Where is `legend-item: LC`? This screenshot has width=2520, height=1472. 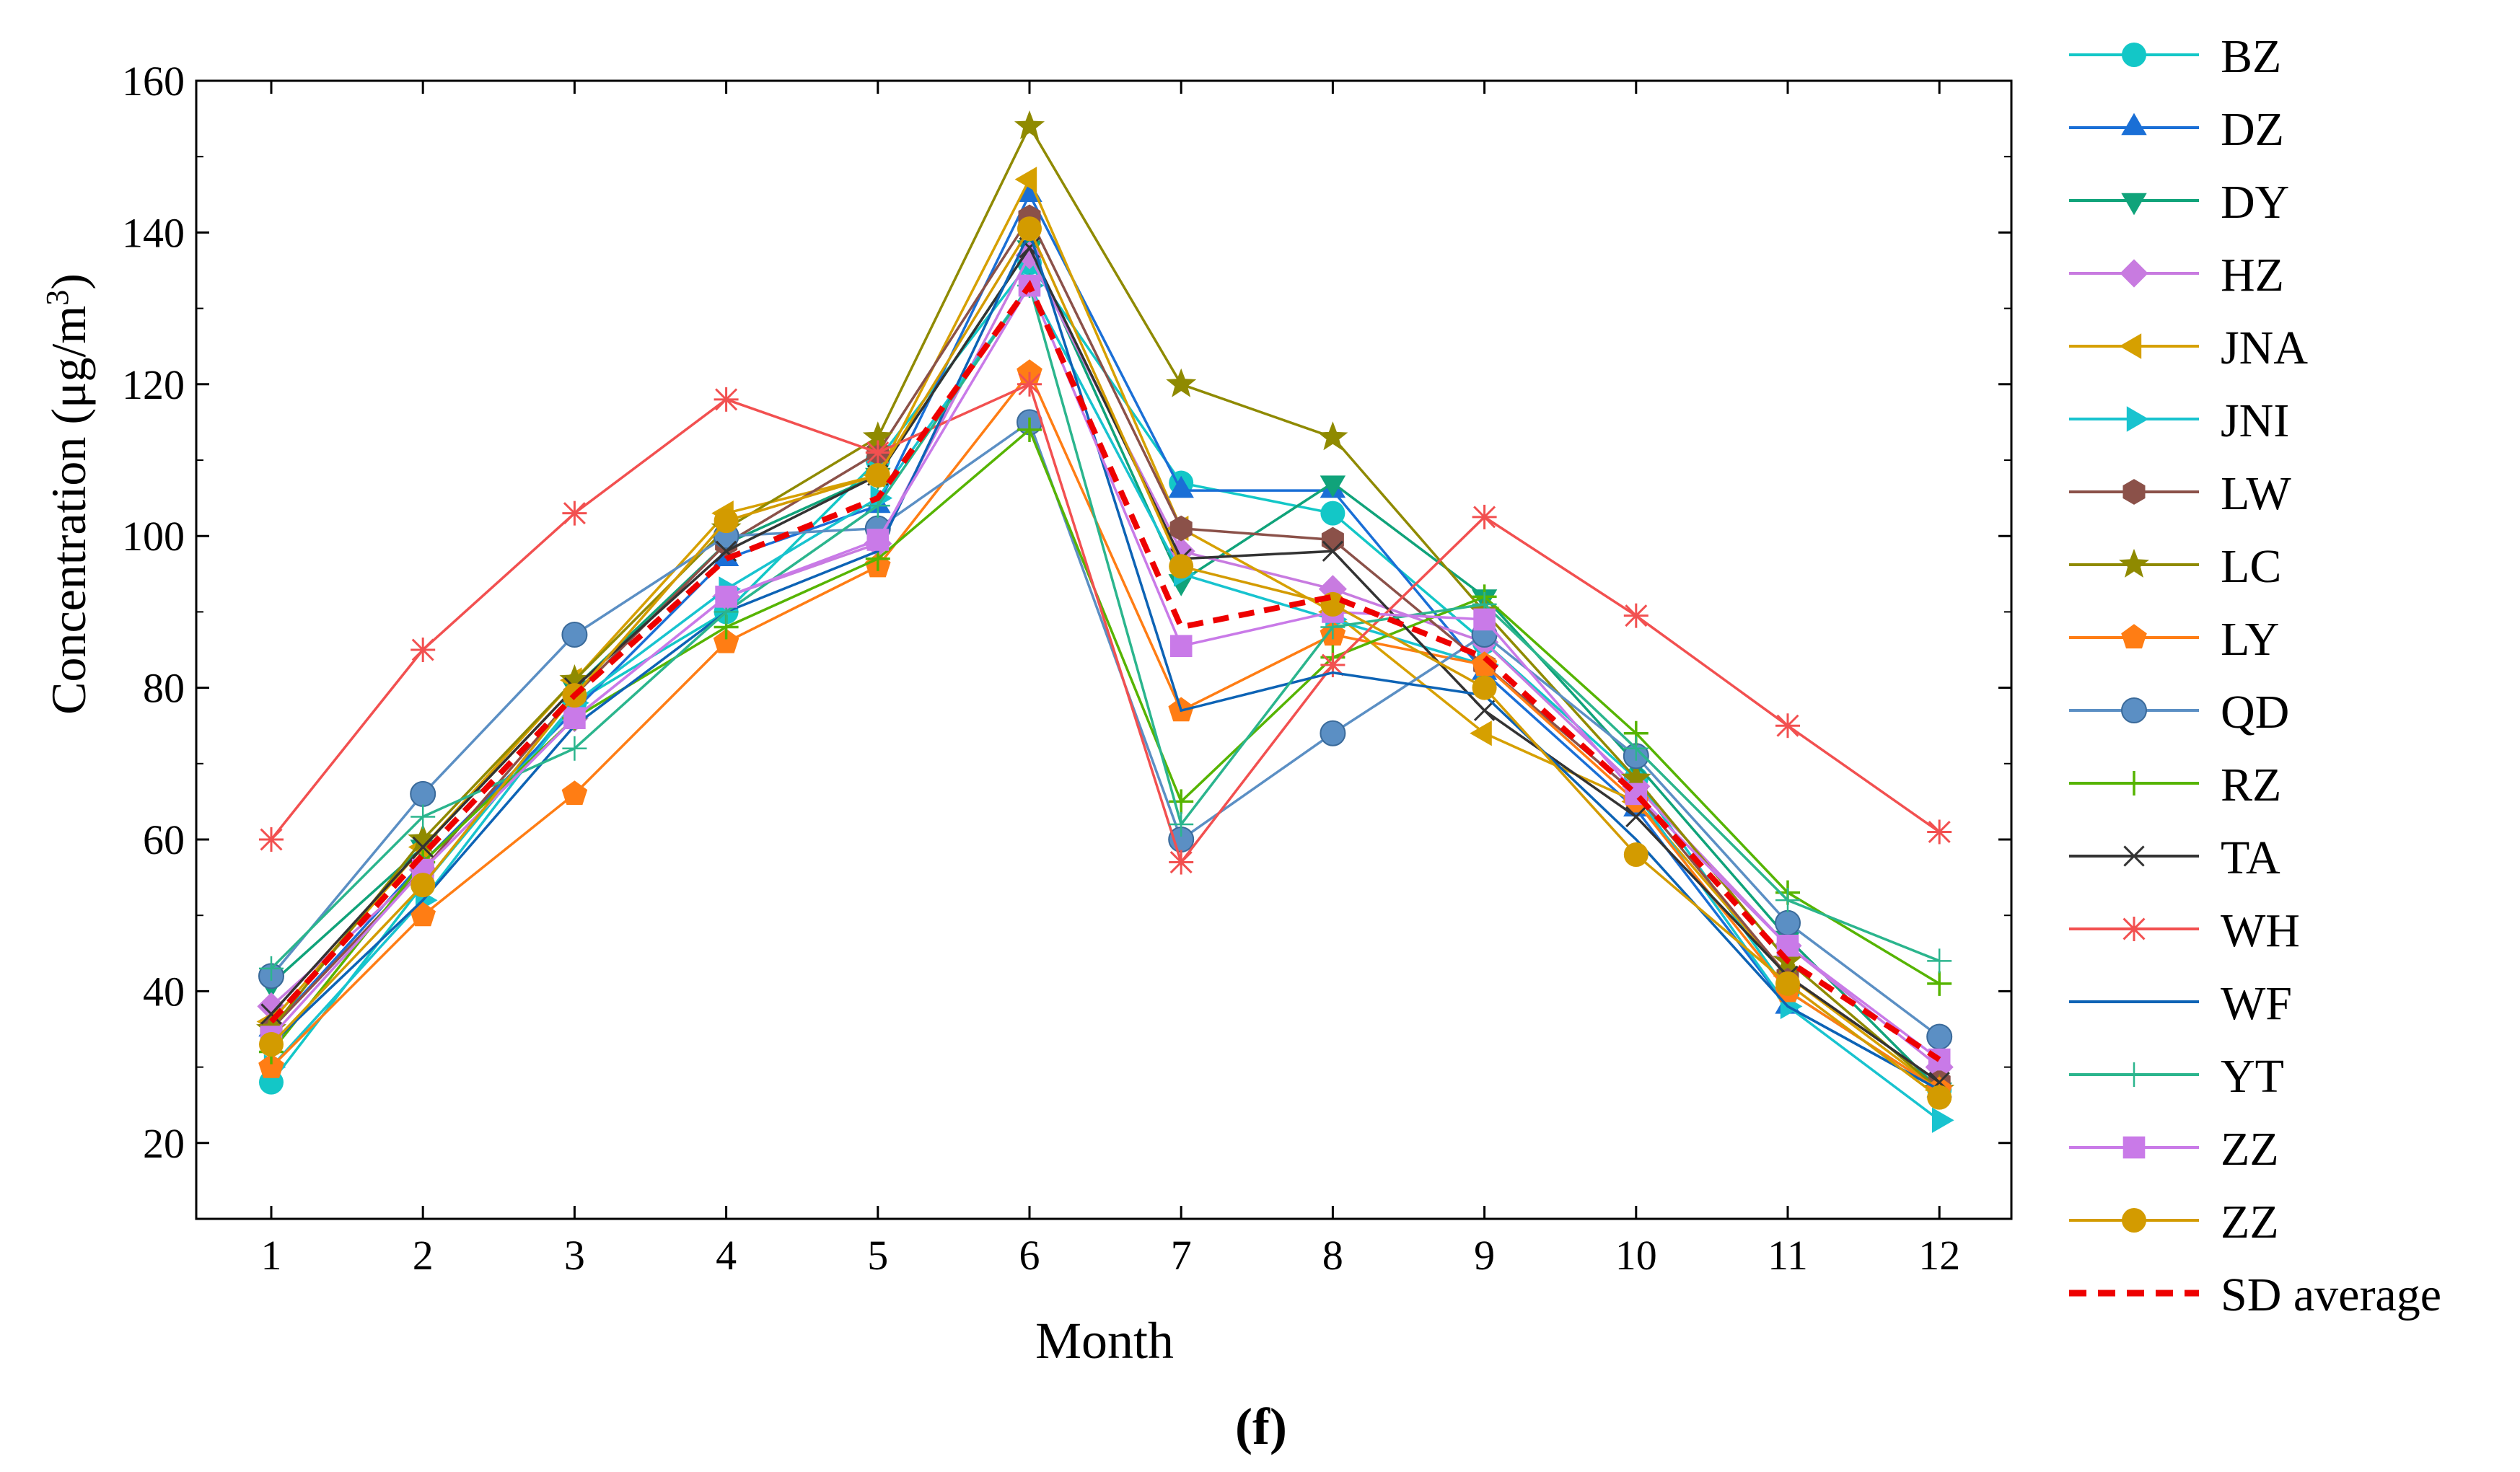 legend-item: LC is located at coordinates (2175, 566).